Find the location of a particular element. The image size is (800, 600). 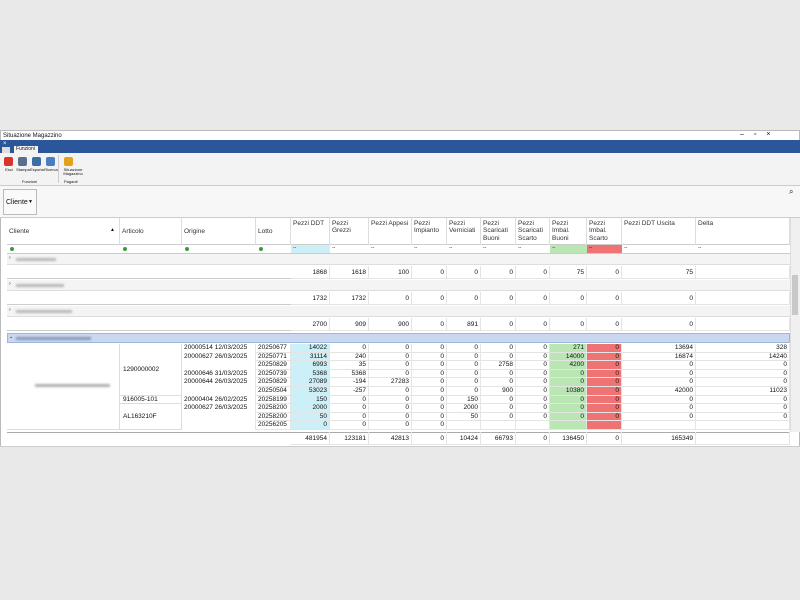

ribbon-button: Esci is located at coordinates (9, 169).